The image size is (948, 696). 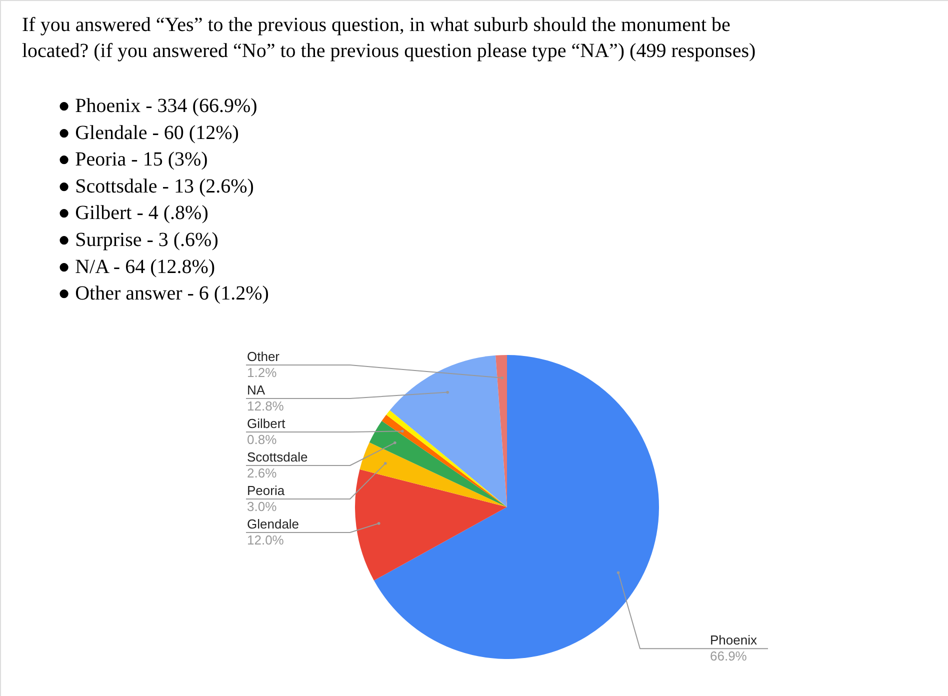 I want to click on text: ● Surprise - 3 (.6%), so click(x=138, y=240).